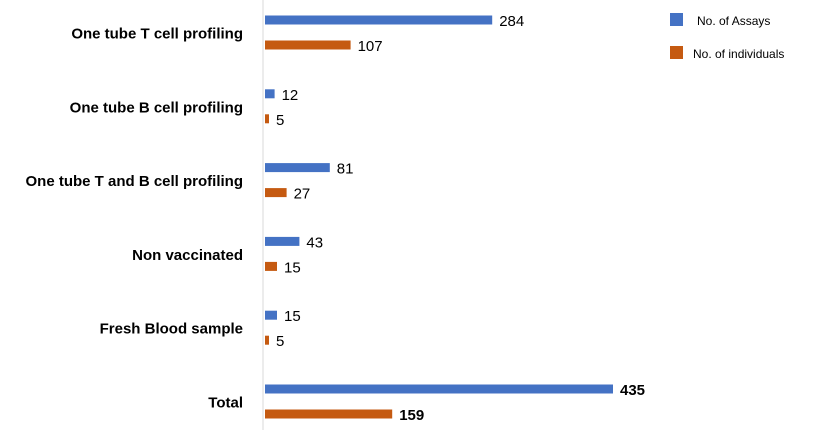 The image size is (832, 444). I want to click on data-label-no-of-individuals-one-tube-b-cell-profiling: 5, so click(280, 120).